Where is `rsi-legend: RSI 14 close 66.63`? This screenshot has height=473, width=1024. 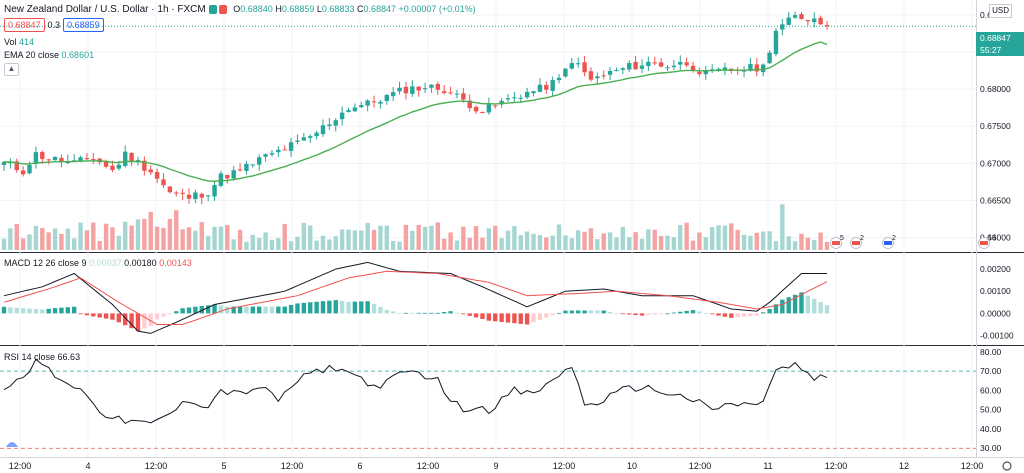 rsi-legend: RSI 14 close 66.63 is located at coordinates (42, 357).